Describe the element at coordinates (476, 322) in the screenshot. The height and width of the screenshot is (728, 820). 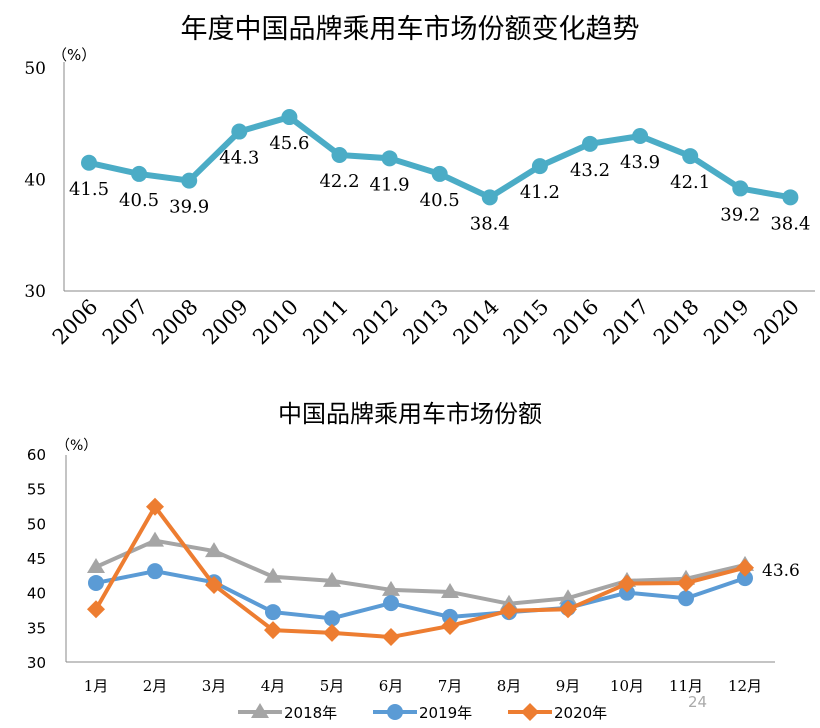
I see `x-tick-label: 2014` at that location.